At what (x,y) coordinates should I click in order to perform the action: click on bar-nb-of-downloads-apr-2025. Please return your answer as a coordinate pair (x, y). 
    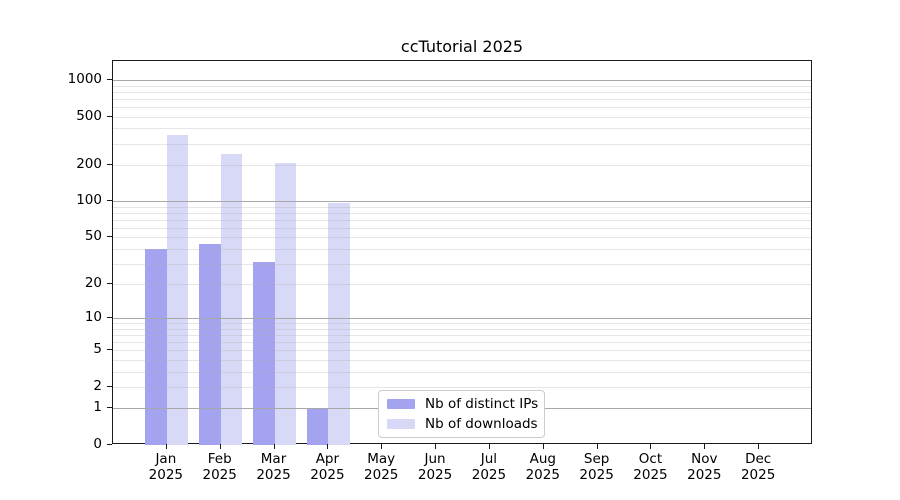
    Looking at the image, I should click on (339, 323).